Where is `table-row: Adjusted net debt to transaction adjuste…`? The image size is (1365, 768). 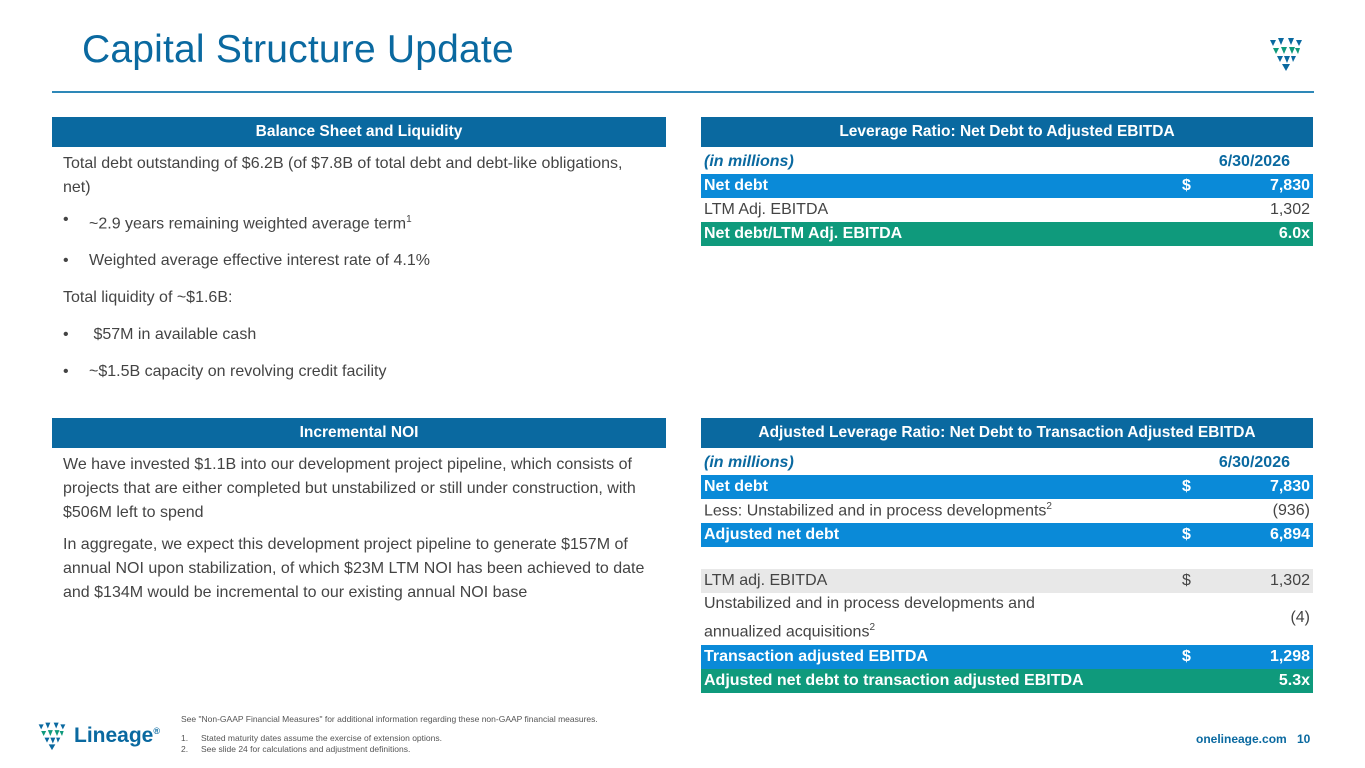
table-row: Adjusted net debt to transaction adjuste… is located at coordinates (1007, 681).